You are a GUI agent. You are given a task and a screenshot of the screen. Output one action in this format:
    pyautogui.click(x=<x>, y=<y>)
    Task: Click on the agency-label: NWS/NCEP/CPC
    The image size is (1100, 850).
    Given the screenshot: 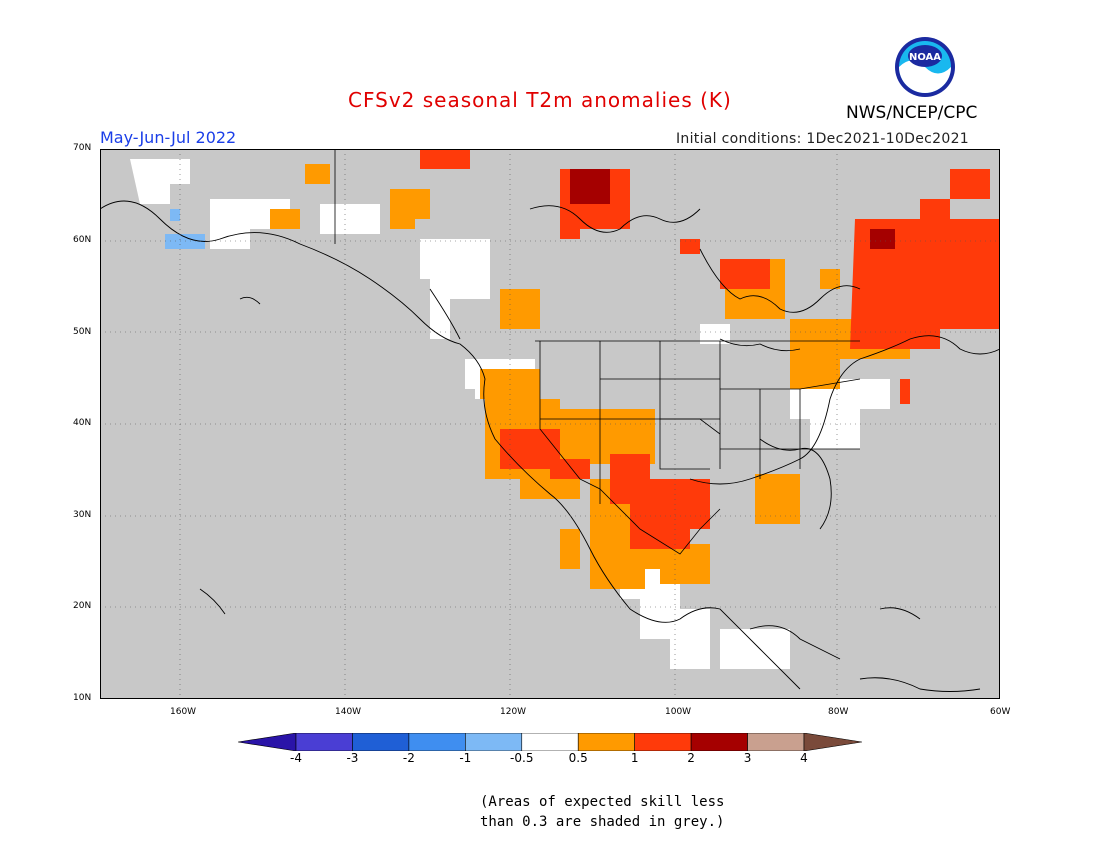 What is the action you would take?
    pyautogui.click(x=912, y=113)
    